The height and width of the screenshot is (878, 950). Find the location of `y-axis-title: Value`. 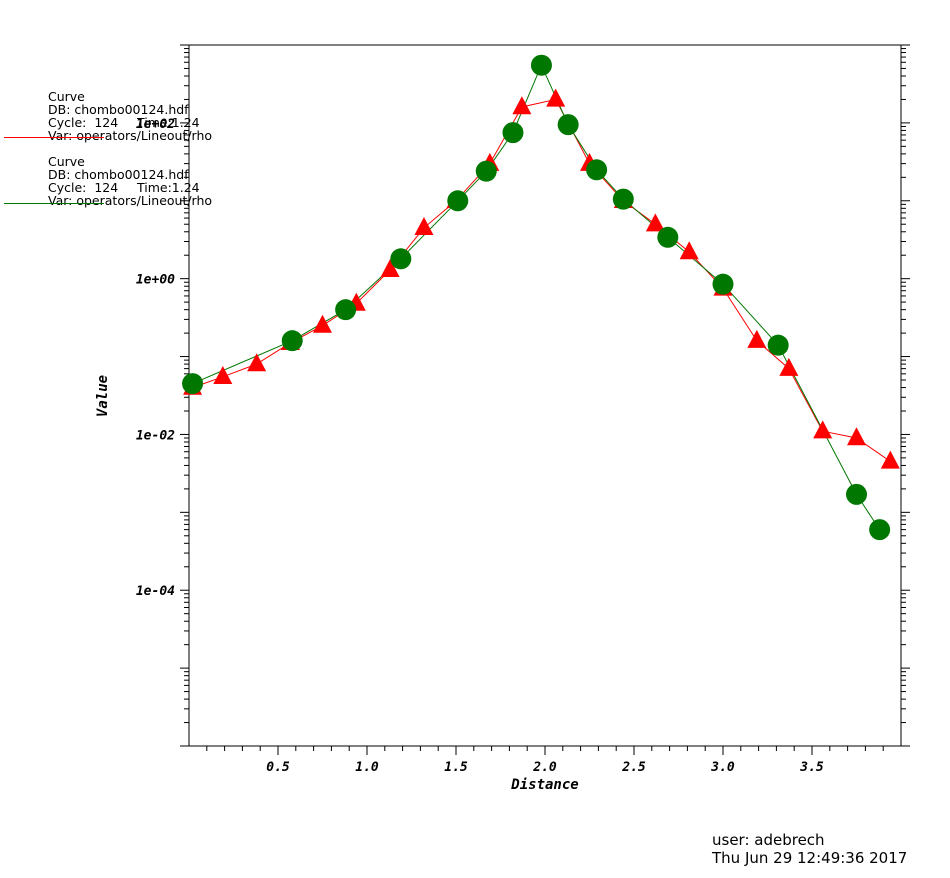

y-axis-title: Value is located at coordinates (103, 396).